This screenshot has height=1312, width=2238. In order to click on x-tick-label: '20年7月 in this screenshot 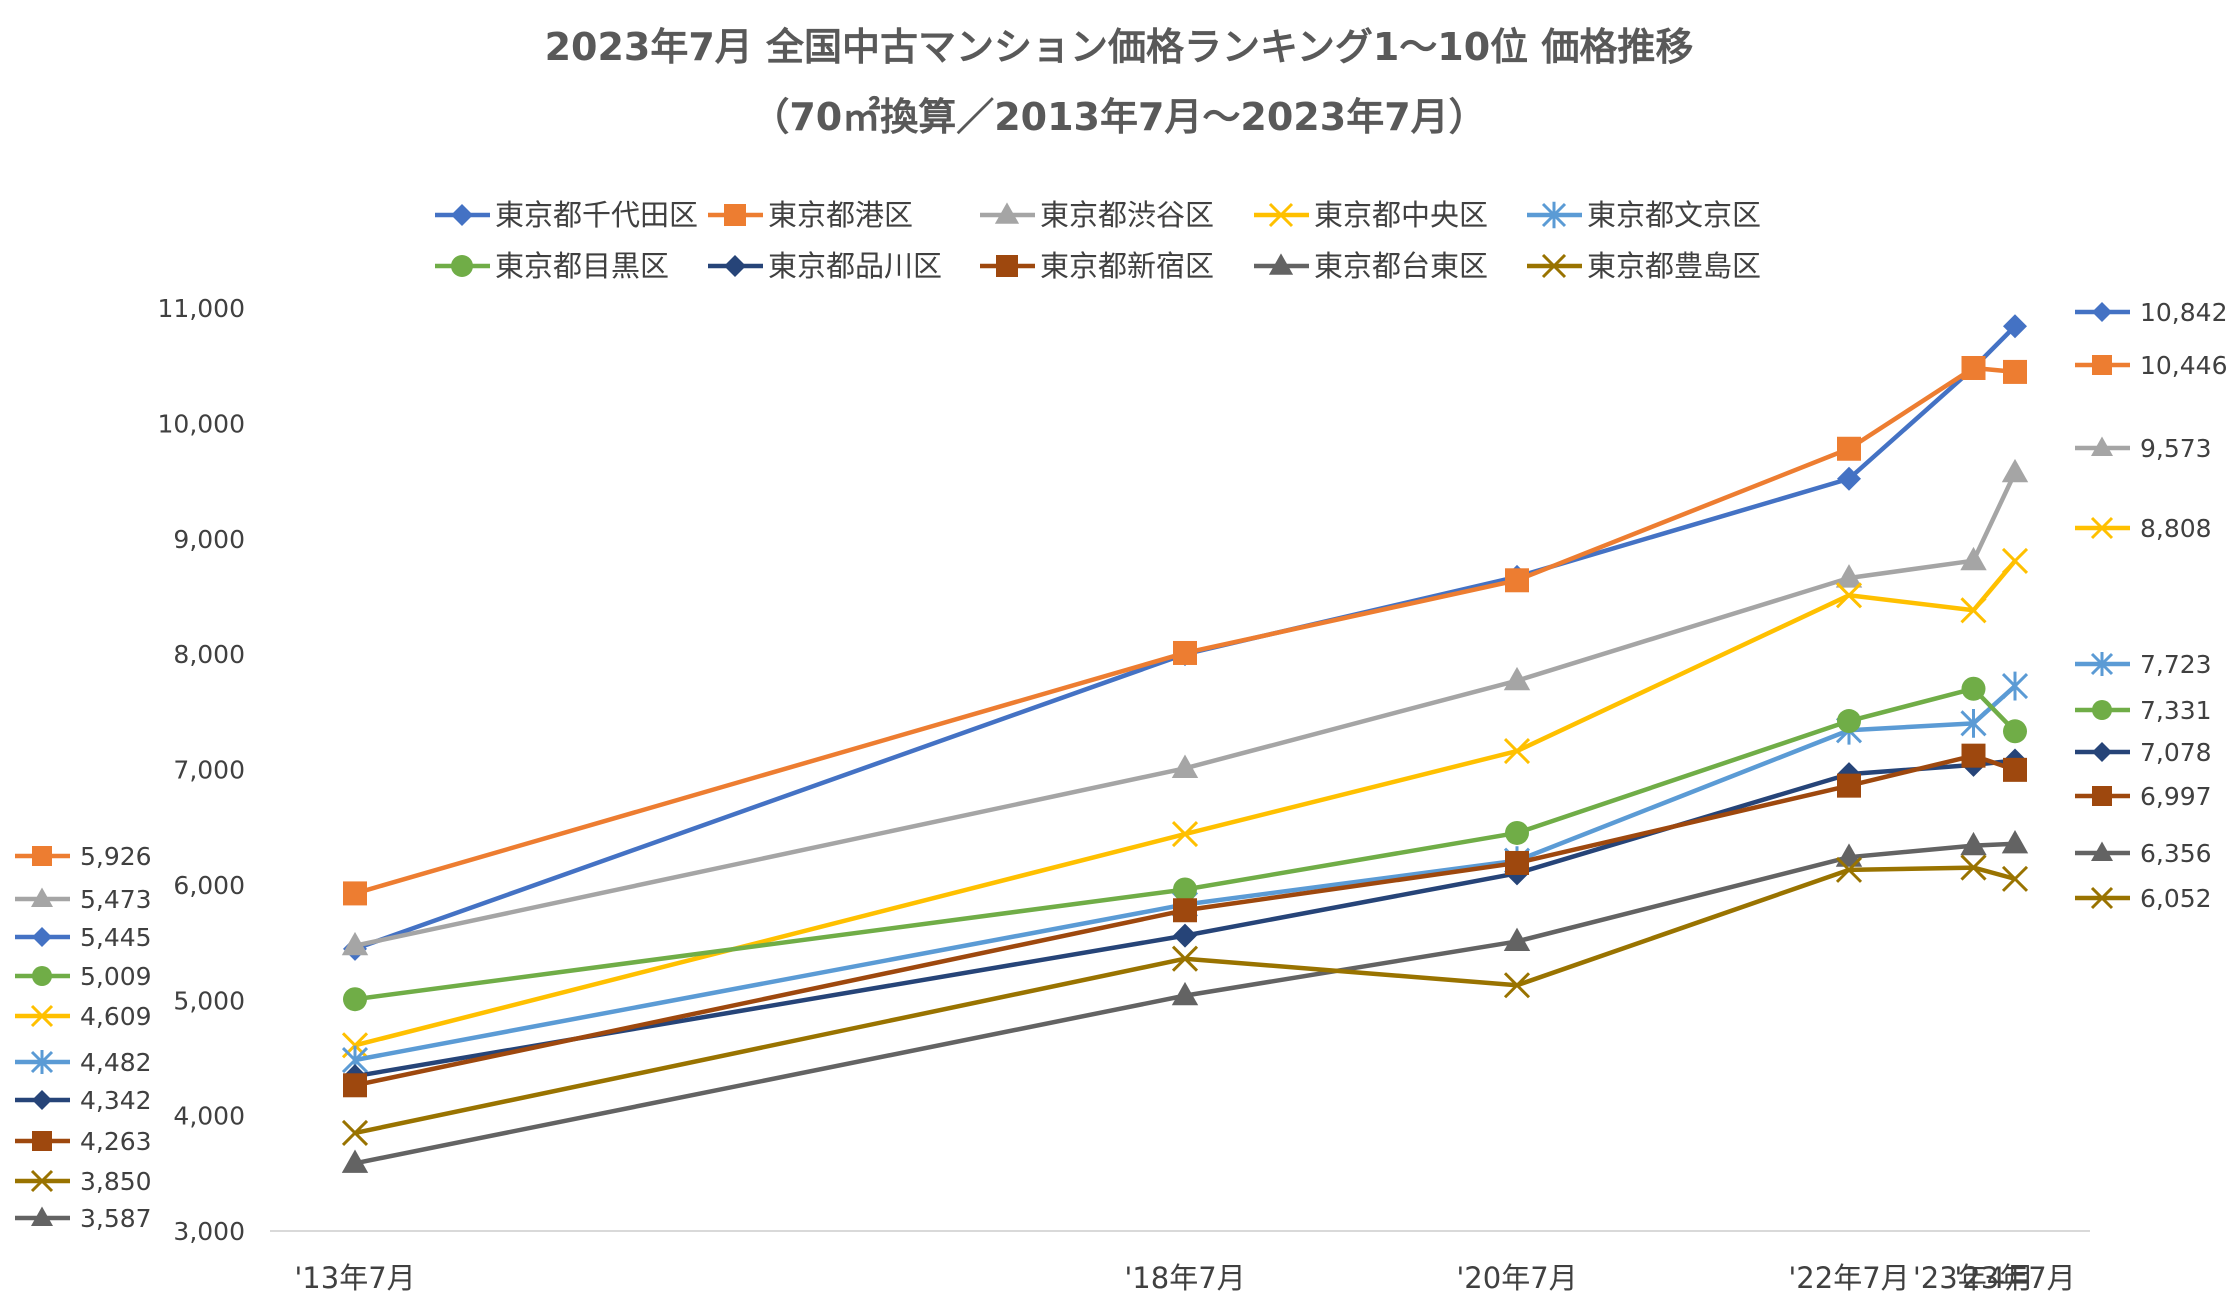, I will do `click(1516, 1278)`.